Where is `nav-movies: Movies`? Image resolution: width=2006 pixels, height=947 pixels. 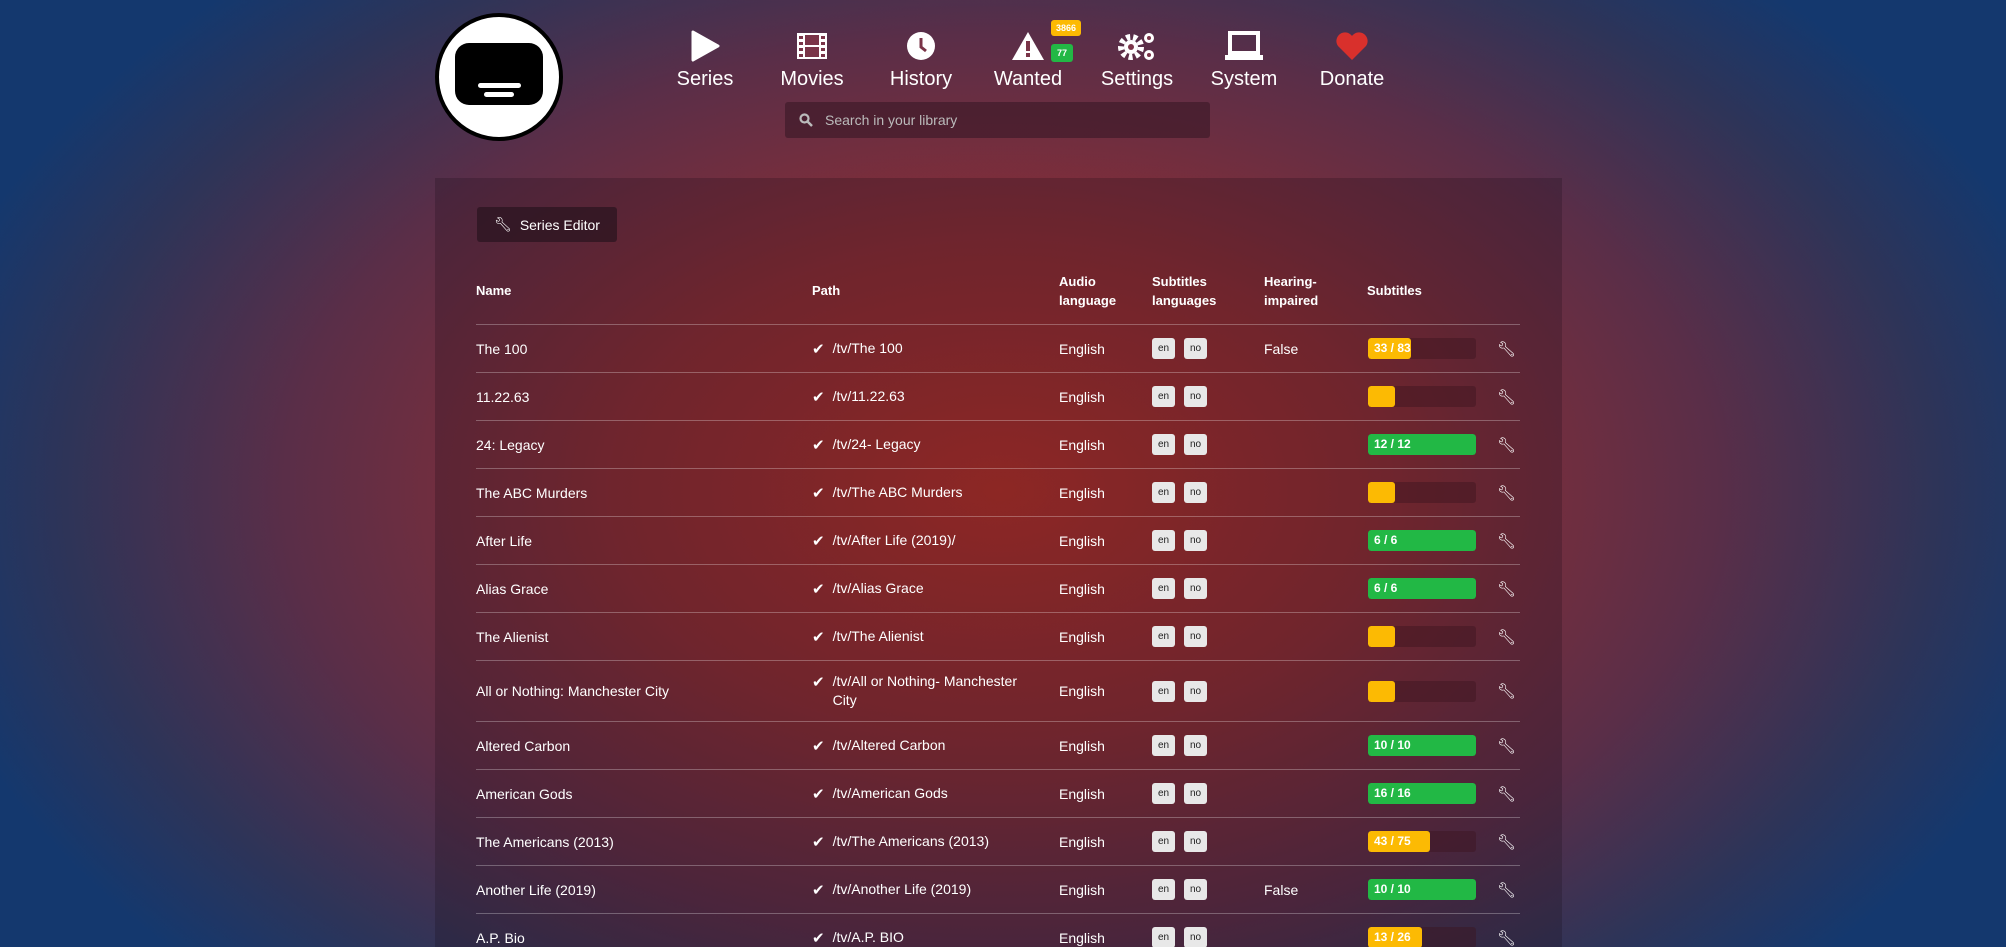
nav-movies: Movies is located at coordinates (812, 59).